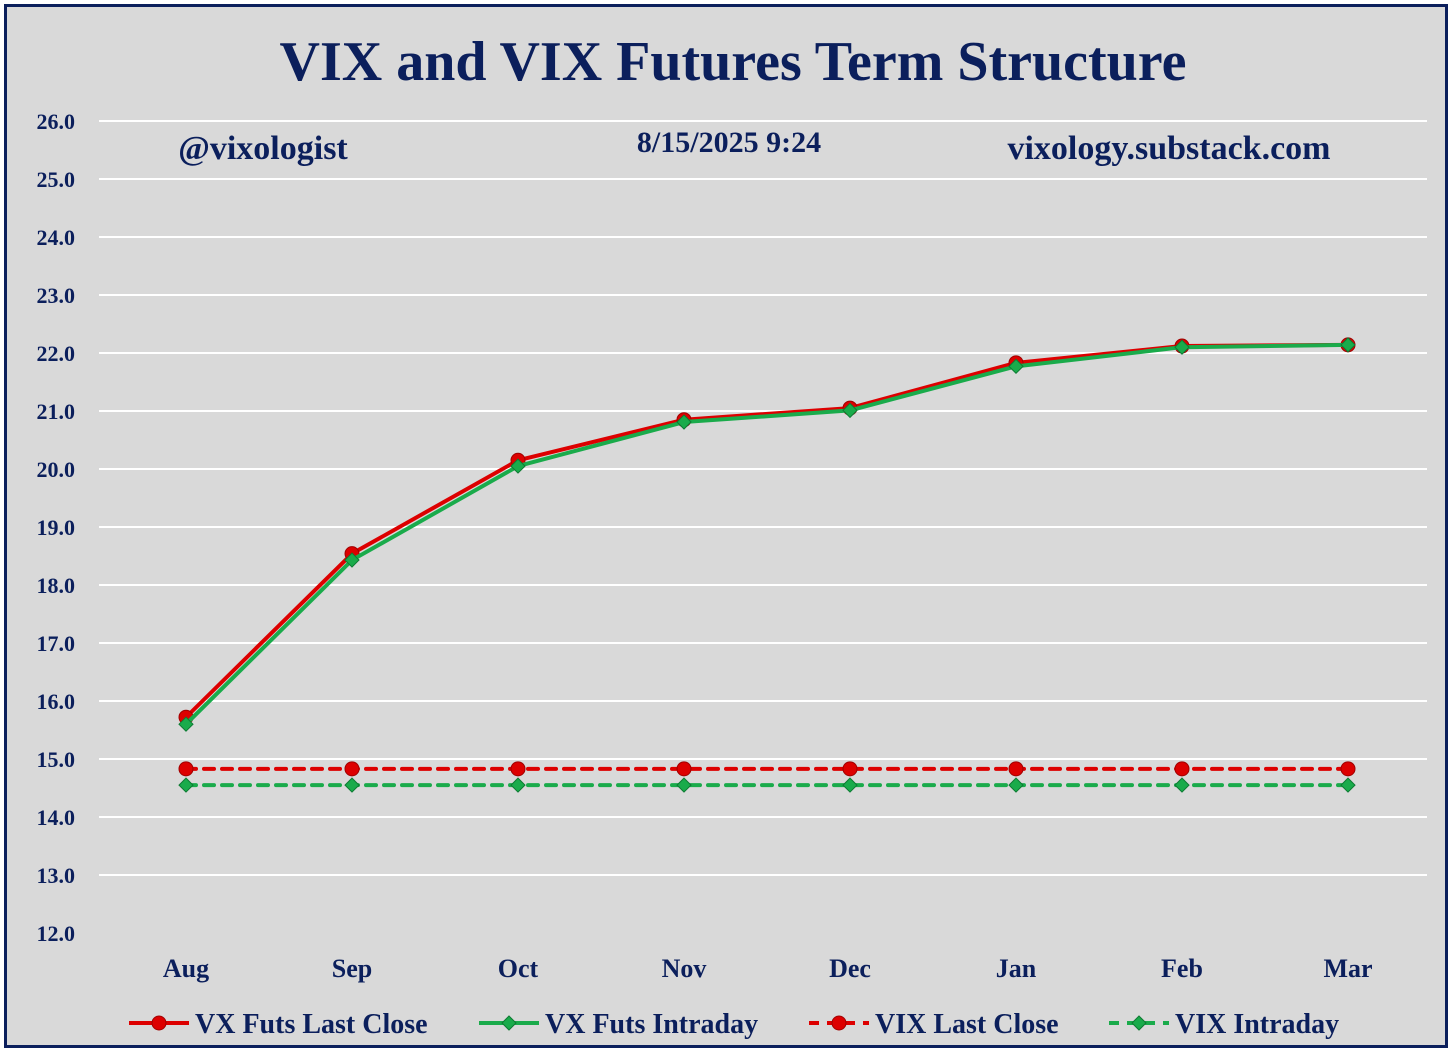  I want to click on legend-label: VIX Intraday, so click(1257, 1024).